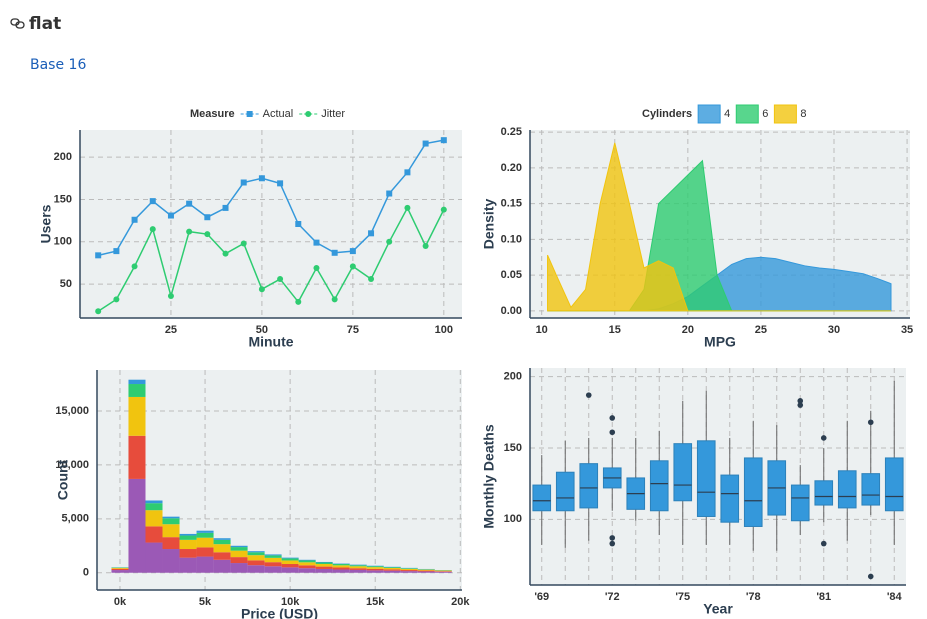  Describe the element at coordinates (45, 24) in the screenshot. I see `page-title: flat` at that location.